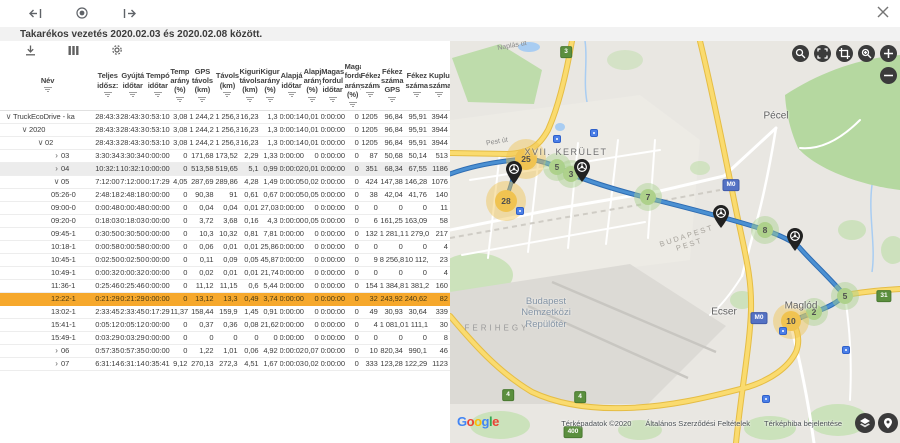 The height and width of the screenshot is (443, 900). I want to click on cell-value: 0:00:00, so click(291, 221).